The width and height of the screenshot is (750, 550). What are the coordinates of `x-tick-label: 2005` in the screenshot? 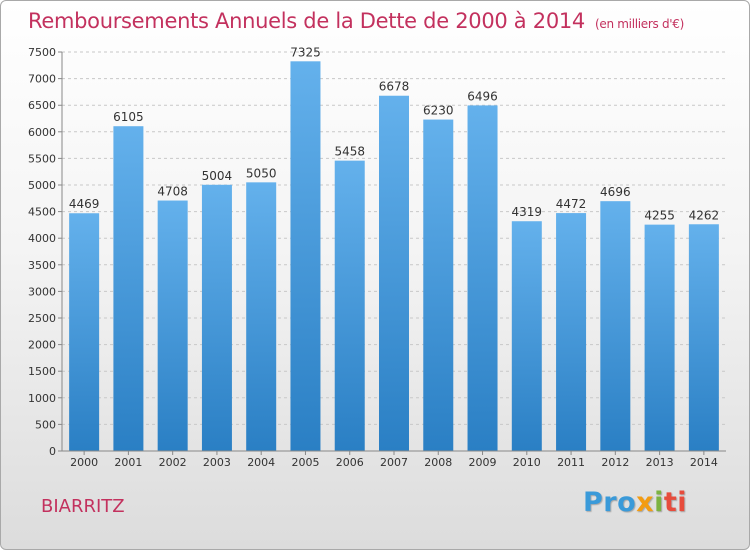 It's located at (305, 462).